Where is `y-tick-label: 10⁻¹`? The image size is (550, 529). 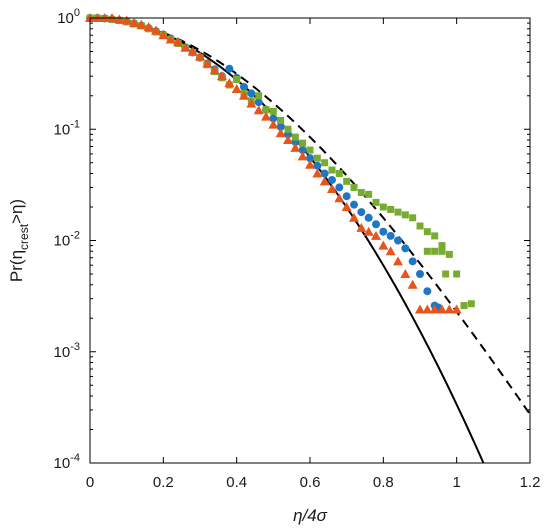
y-tick-label: 10⁻¹ is located at coordinates (67, 128).